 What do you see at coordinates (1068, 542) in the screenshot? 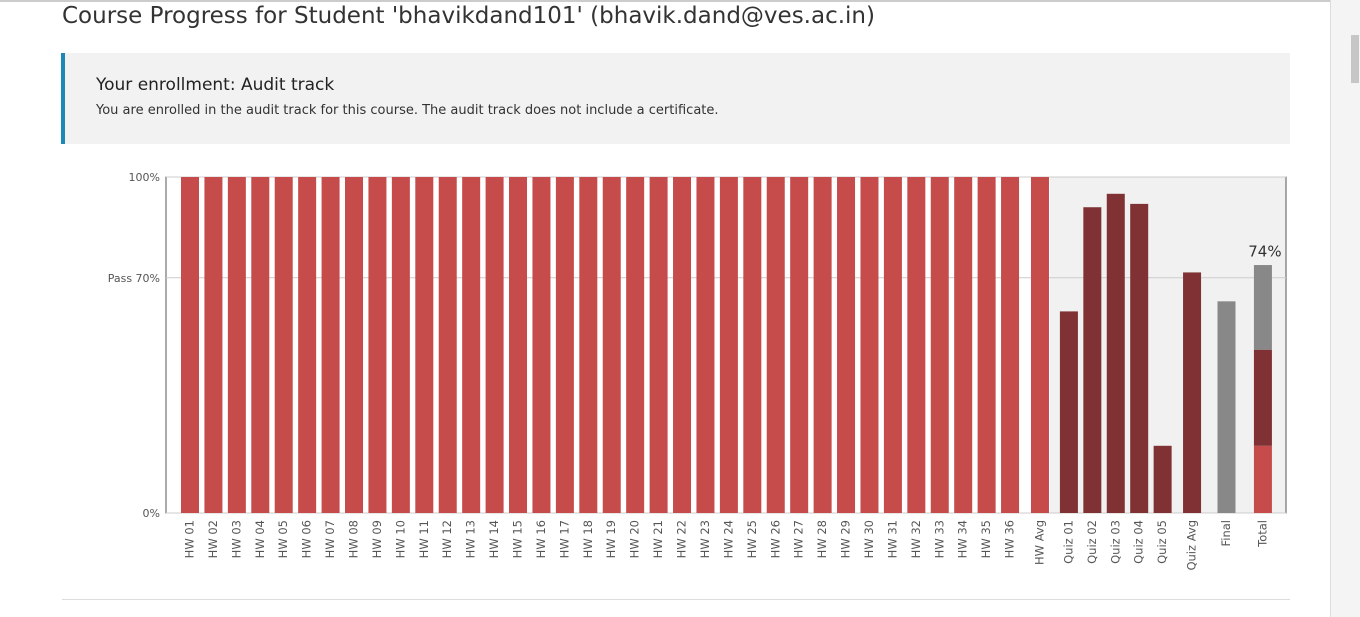
I see `x-tick-label: Quiz 01` at bounding box center [1068, 542].